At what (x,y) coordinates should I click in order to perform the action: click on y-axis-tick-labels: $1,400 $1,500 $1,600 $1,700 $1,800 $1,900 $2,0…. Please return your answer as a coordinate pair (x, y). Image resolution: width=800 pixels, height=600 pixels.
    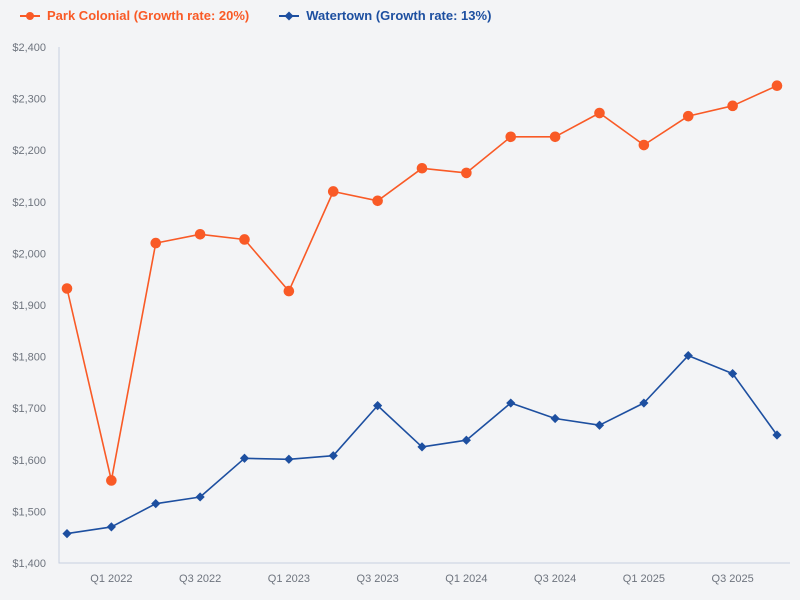
    Looking at the image, I should click on (29, 306).